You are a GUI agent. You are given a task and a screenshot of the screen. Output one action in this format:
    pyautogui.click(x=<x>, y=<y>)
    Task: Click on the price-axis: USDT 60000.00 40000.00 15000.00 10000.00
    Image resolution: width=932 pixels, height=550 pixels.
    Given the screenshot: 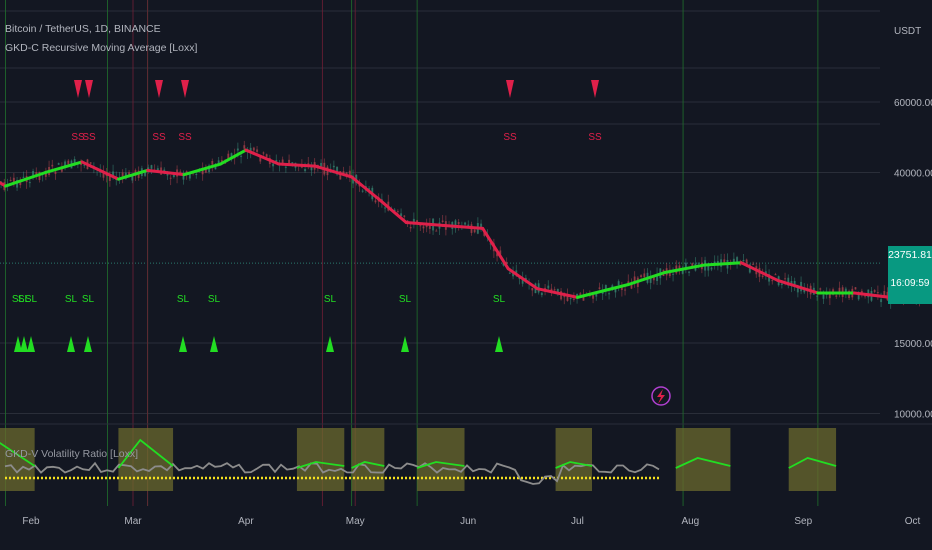 What is the action you would take?
    pyautogui.click(x=913, y=223)
    